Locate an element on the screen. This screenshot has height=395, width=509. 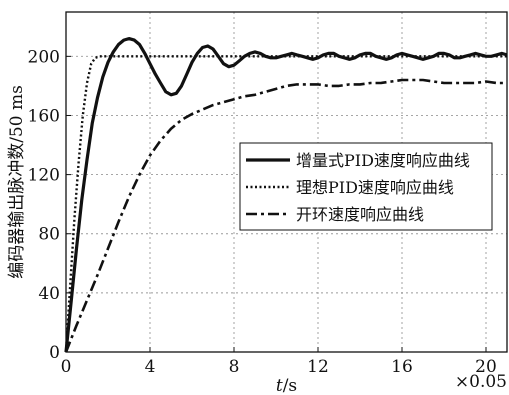
x-tick-label: 4 is located at coordinates (150, 367).